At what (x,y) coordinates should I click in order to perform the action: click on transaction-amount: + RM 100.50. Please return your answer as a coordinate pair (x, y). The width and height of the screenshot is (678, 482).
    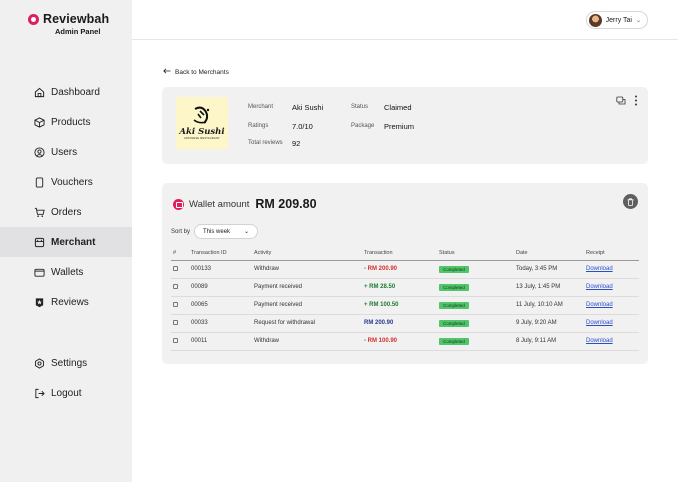
    Looking at the image, I should click on (399, 305).